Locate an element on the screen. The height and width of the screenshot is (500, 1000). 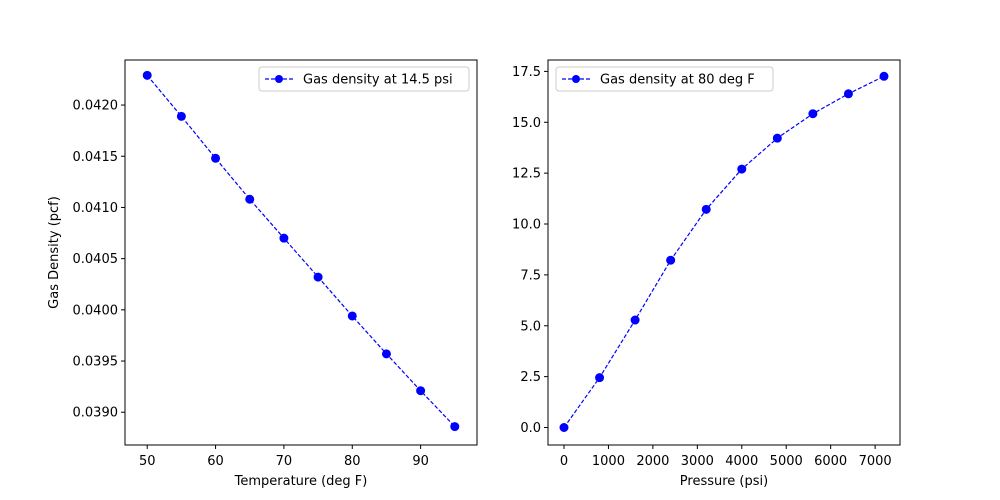
y-tick-label: 0.0400 is located at coordinates (96, 310).